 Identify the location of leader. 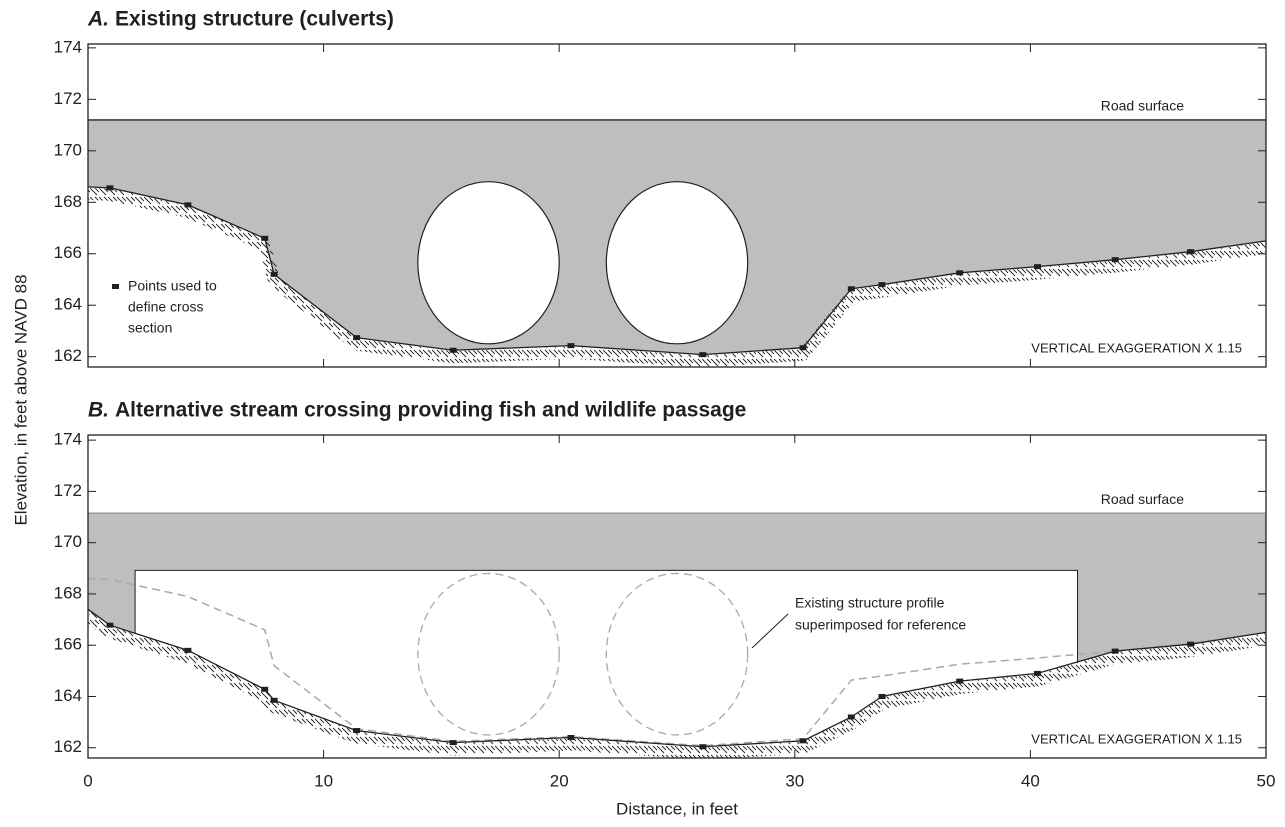
(770, 631).